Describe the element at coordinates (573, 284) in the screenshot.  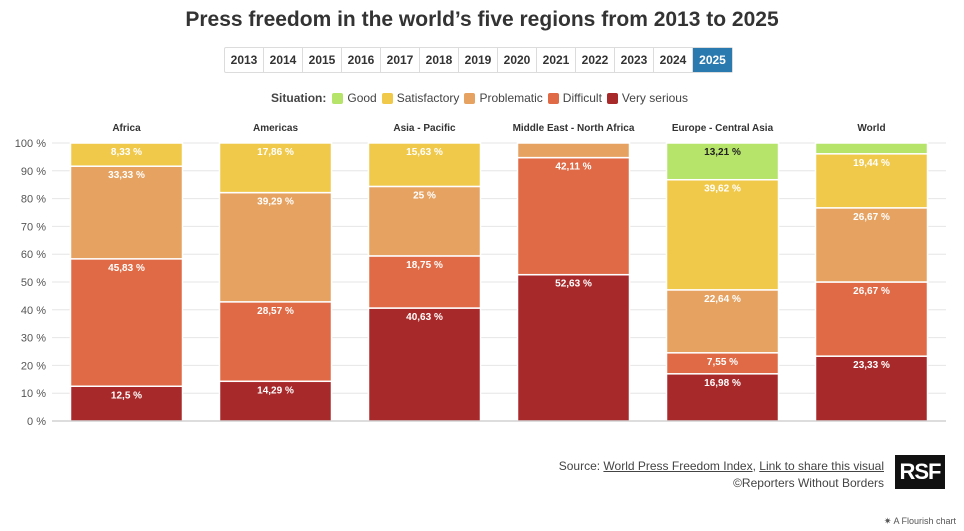
I see `data-label: 52,63 %` at that location.